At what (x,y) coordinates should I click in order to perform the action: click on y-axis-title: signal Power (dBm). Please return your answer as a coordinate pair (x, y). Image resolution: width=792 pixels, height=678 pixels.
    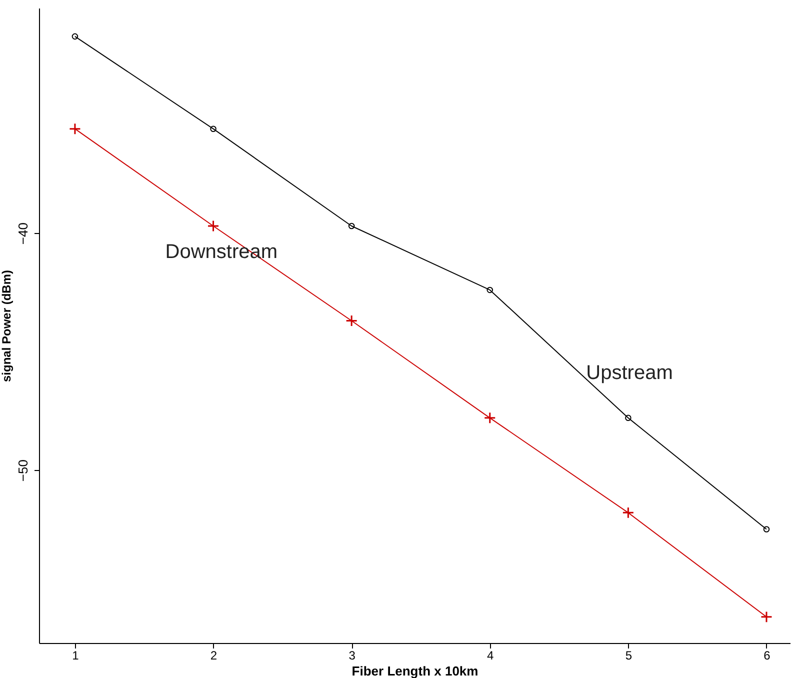
    Looking at the image, I should click on (7, 326).